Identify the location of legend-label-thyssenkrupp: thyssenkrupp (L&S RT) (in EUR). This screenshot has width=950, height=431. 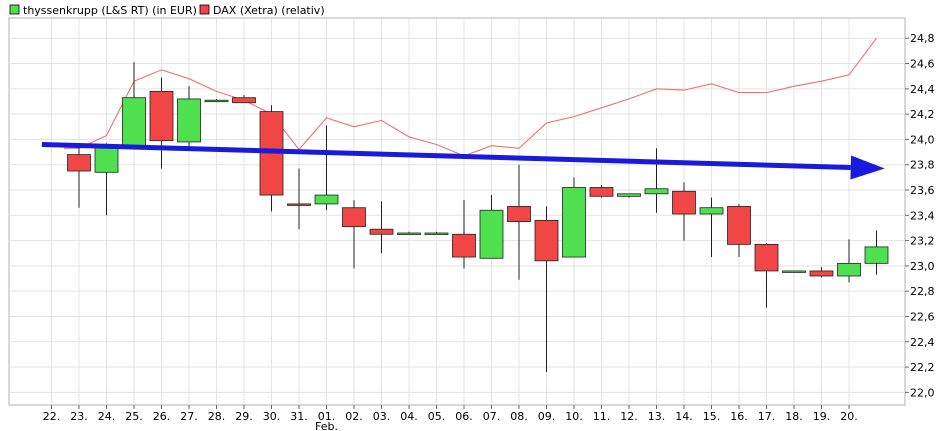
(110, 10).